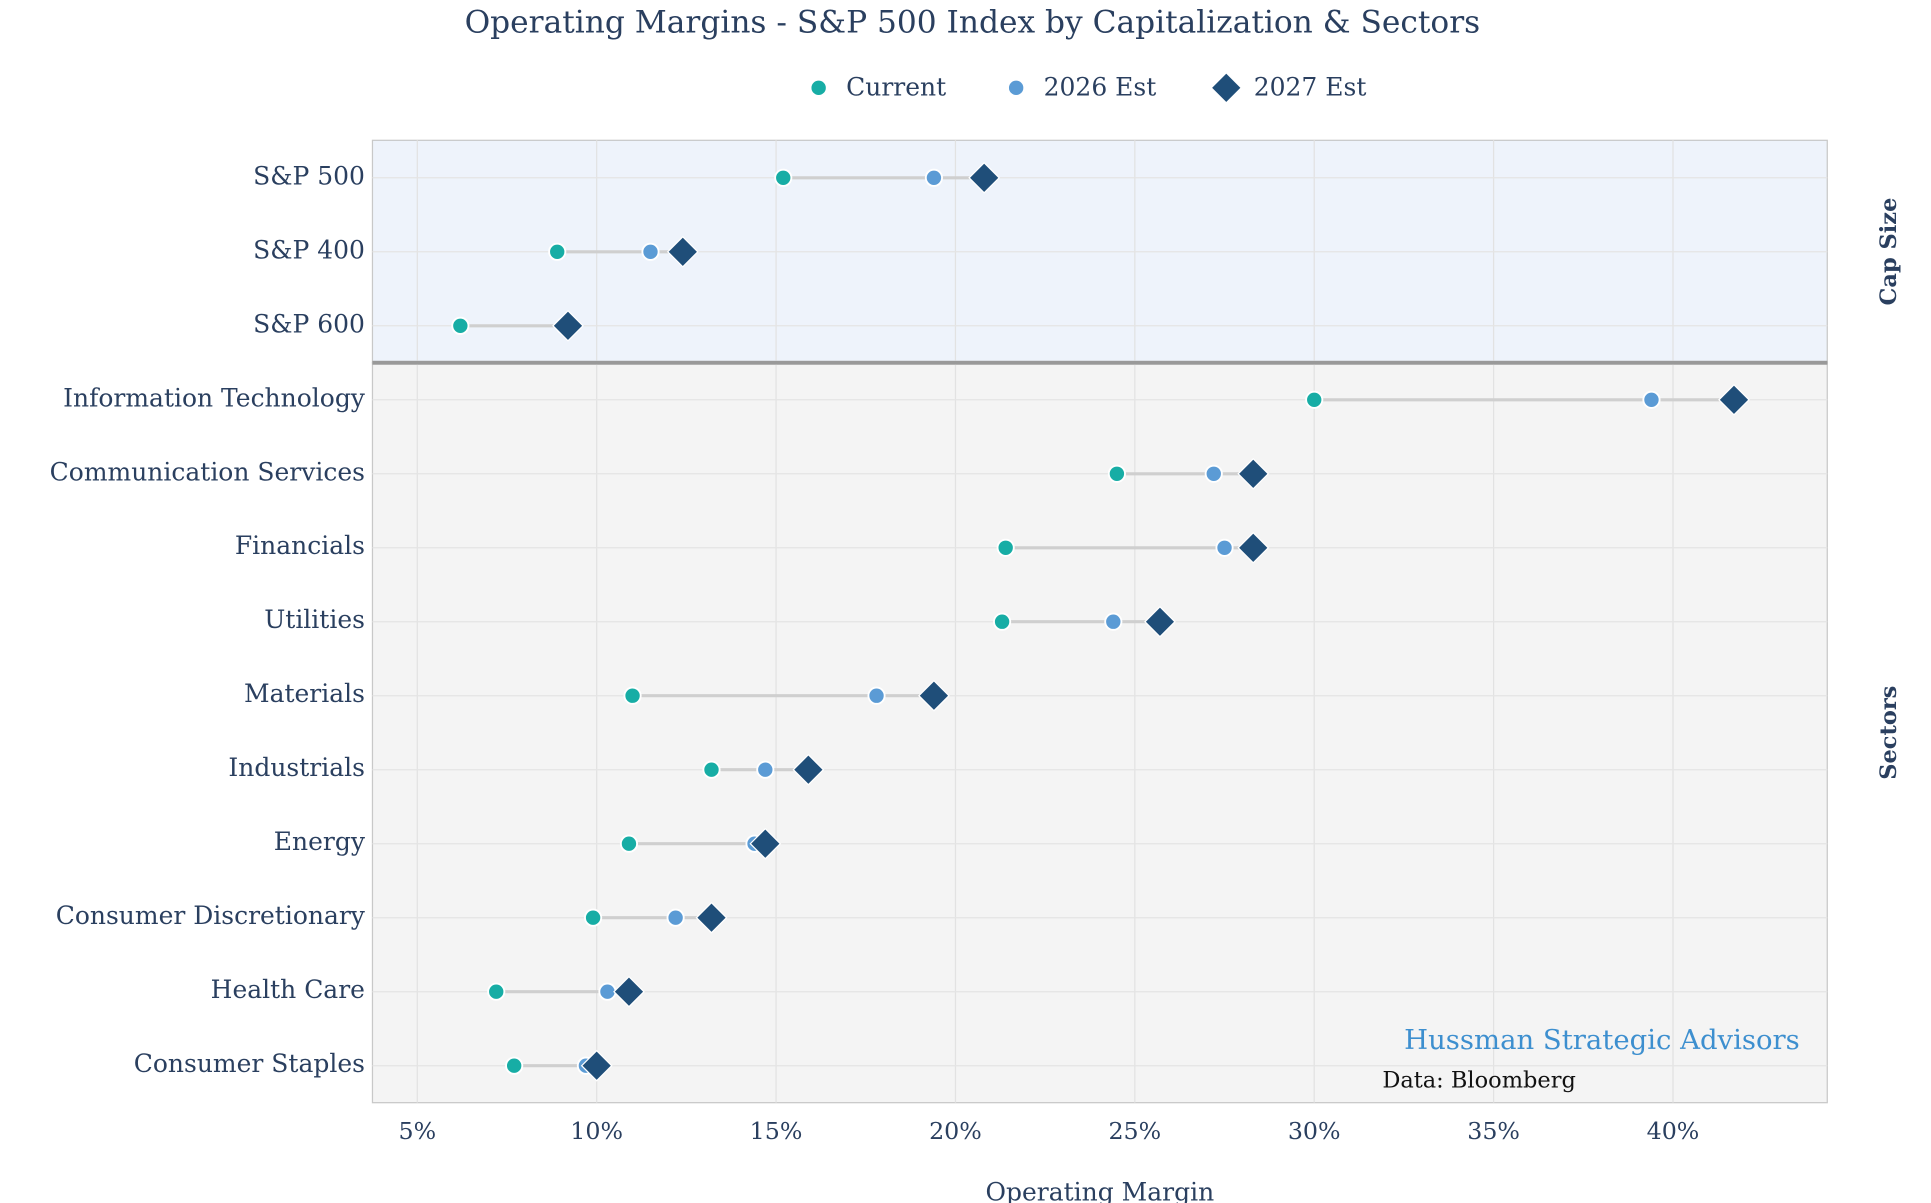  I want to click on x-tick-label: 35%, so click(1493, 1131).